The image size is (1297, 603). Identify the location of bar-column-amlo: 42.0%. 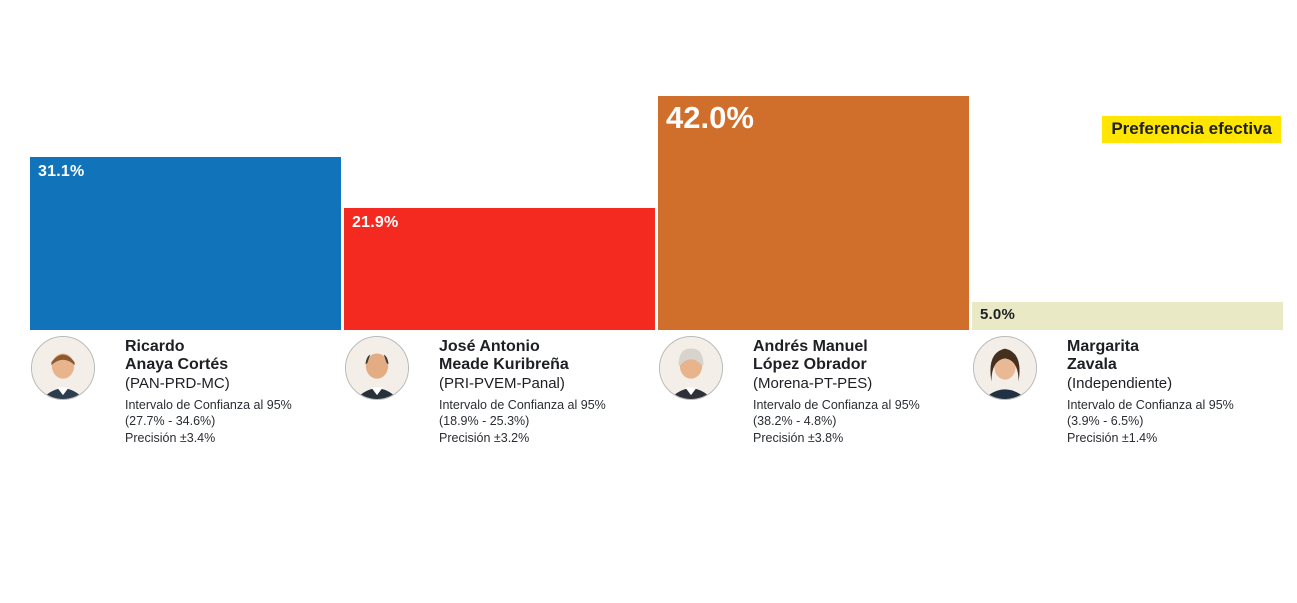
(813, 165).